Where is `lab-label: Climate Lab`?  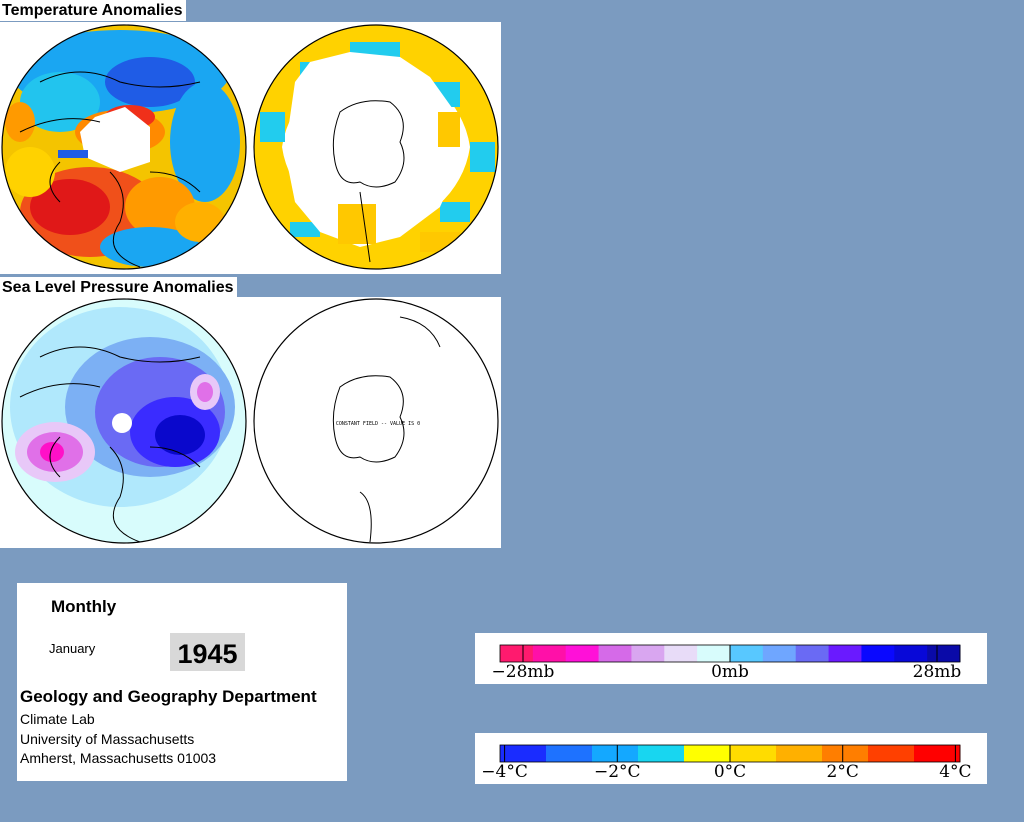
lab-label: Climate Lab is located at coordinates (57, 719).